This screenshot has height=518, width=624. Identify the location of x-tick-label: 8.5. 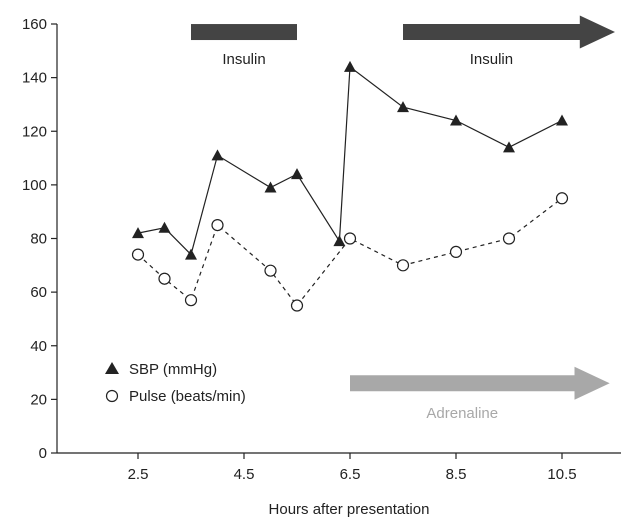
(456, 474).